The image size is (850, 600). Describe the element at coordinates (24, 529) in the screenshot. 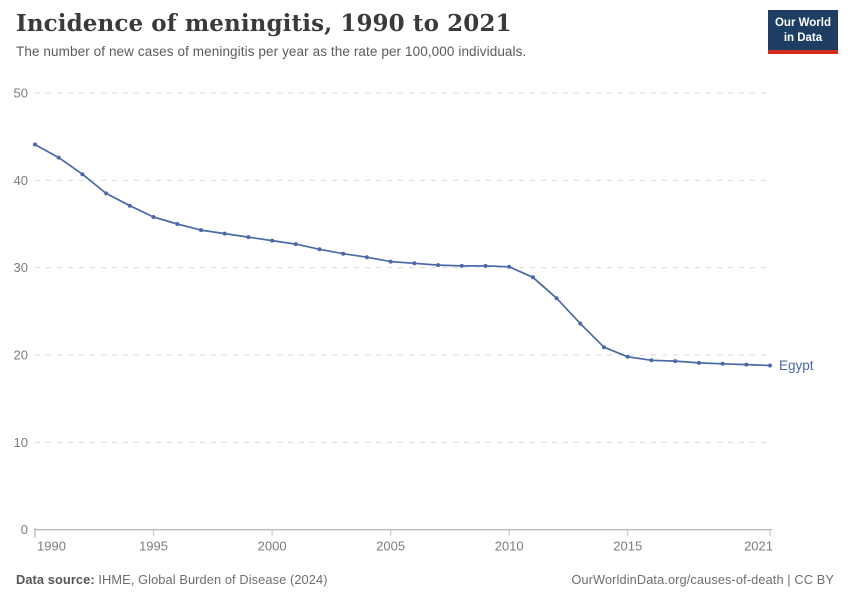

I see `y-tick-label: 0` at that location.